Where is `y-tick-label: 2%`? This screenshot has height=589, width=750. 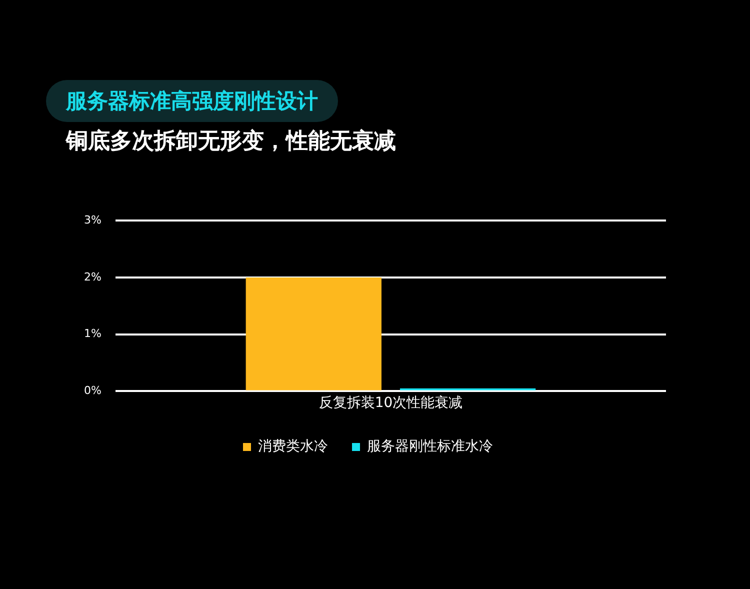
y-tick-label: 2% is located at coordinates (93, 277).